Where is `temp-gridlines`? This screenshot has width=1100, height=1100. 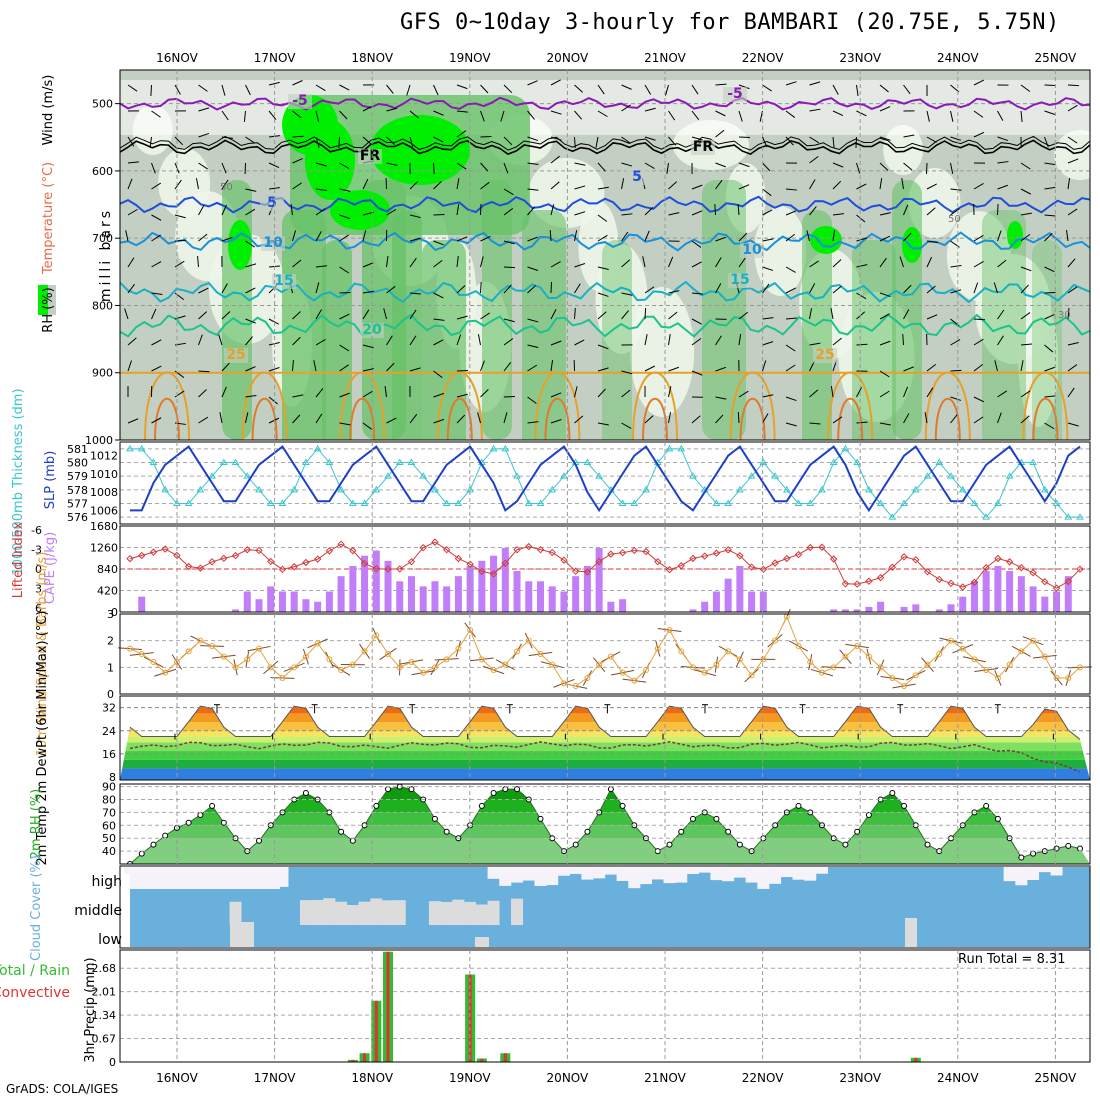
temp-gridlines is located at coordinates (605, 731).